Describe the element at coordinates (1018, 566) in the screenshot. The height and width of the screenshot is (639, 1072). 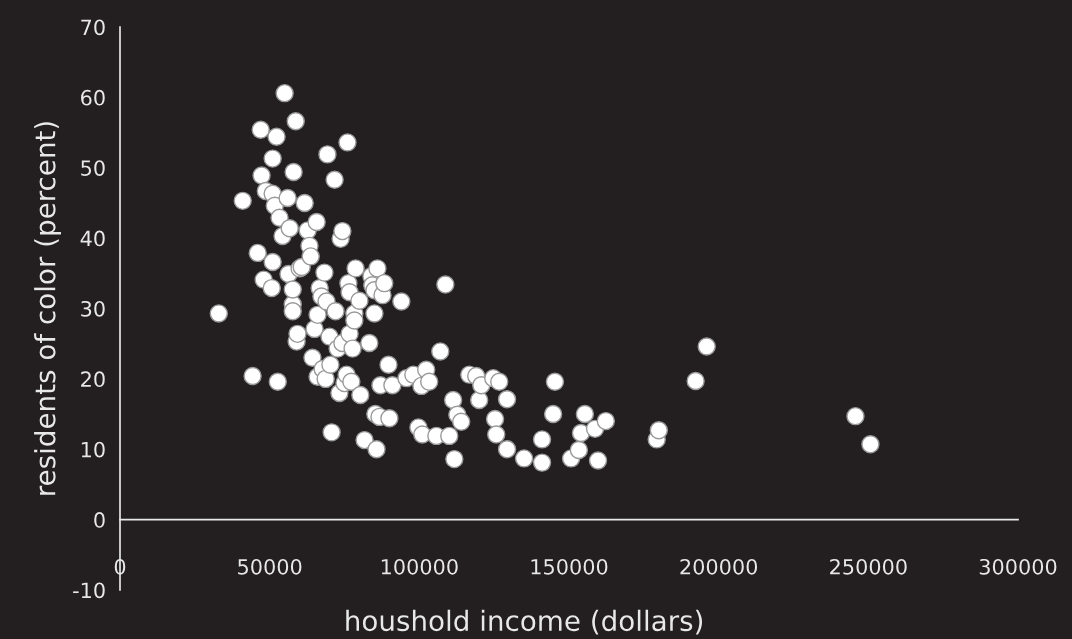
I see `x-tick-label: 300000` at that location.